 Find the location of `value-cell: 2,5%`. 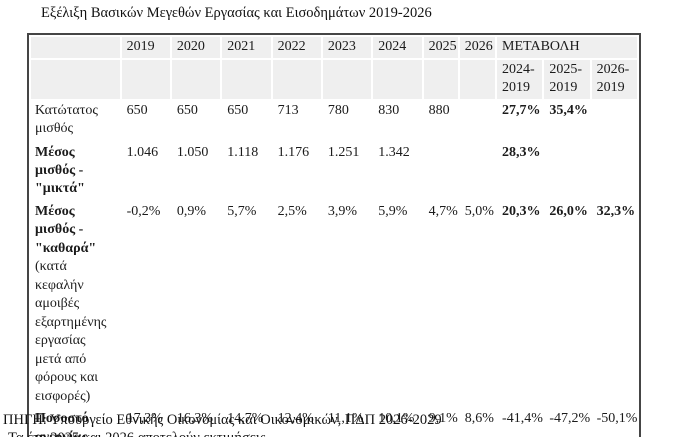

value-cell: 2,5% is located at coordinates (292, 211).